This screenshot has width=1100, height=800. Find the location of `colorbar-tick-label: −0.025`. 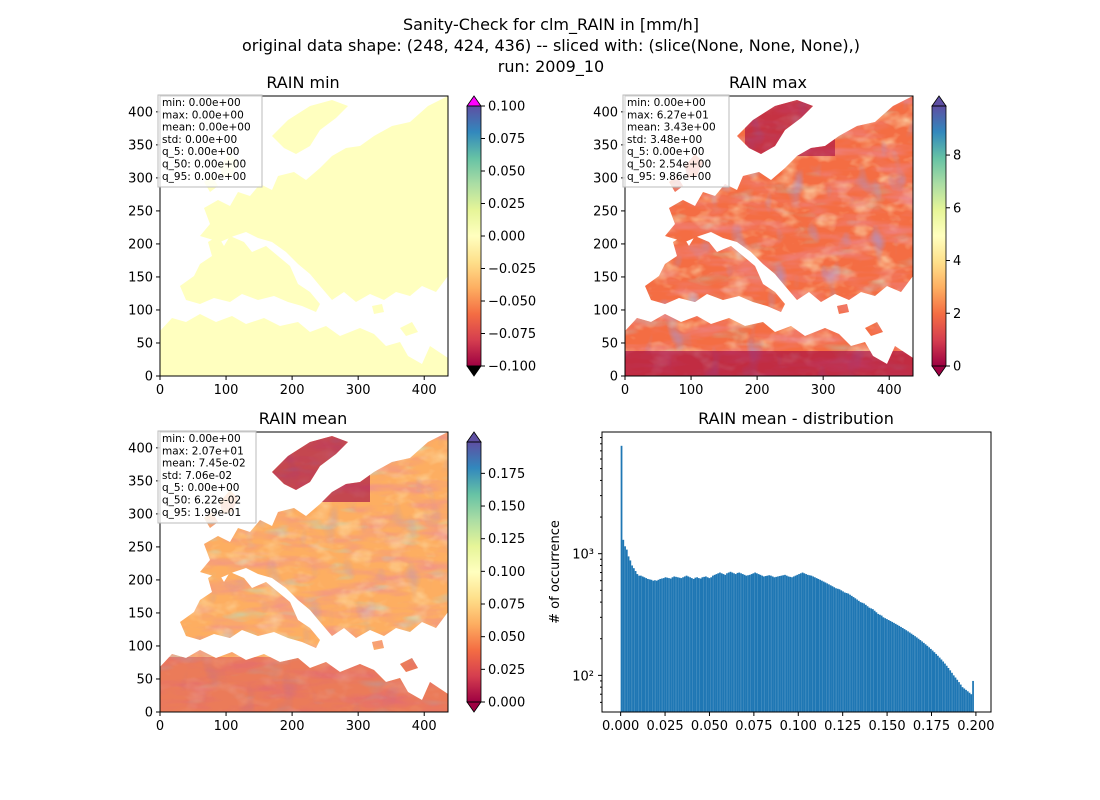

colorbar-tick-label: −0.025 is located at coordinates (512, 269).